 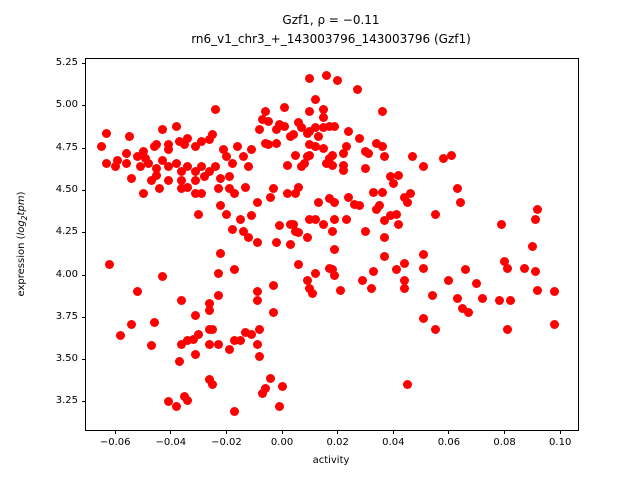 I want to click on chart-subtitle: rn6_v1_chr3_+_143003796_143003796 (Gzf1), so click(x=331, y=39).